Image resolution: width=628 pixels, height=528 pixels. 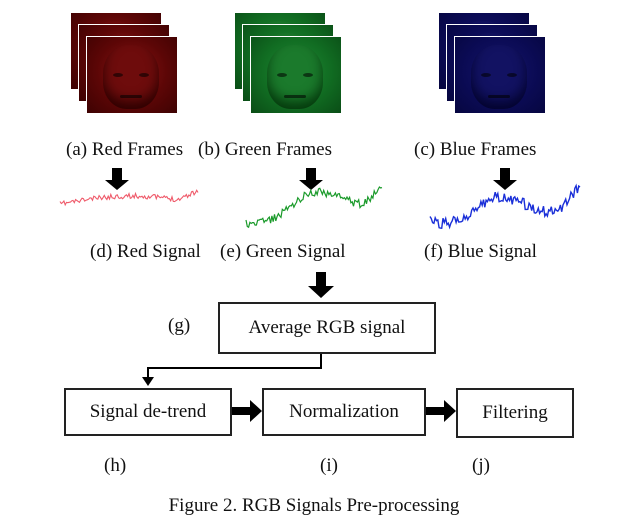 What do you see at coordinates (314, 207) in the screenshot?
I see `green-signal-line` at bounding box center [314, 207].